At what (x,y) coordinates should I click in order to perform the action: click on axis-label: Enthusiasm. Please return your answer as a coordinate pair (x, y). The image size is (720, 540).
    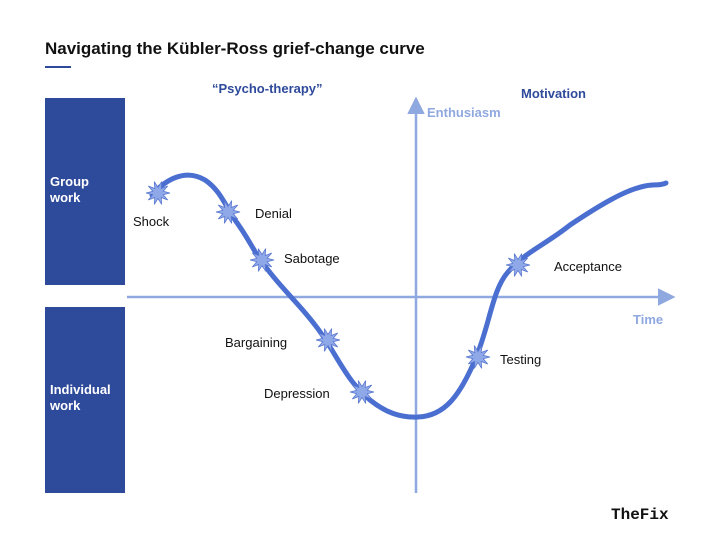
    Looking at the image, I should click on (464, 112).